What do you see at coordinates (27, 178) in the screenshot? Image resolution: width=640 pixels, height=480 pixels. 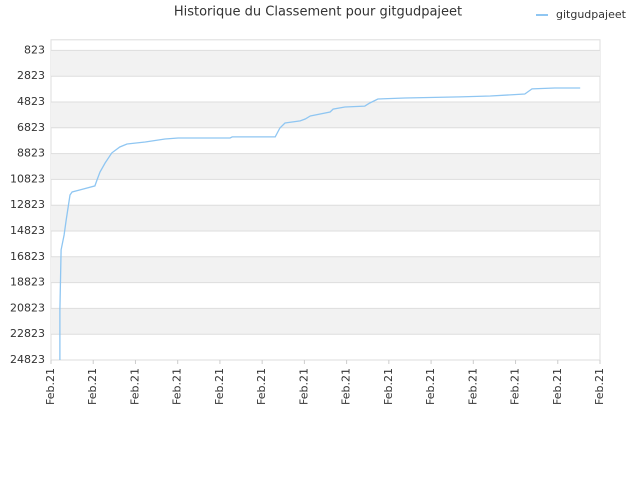 I see `y-tick-label: 10823` at bounding box center [27, 178].